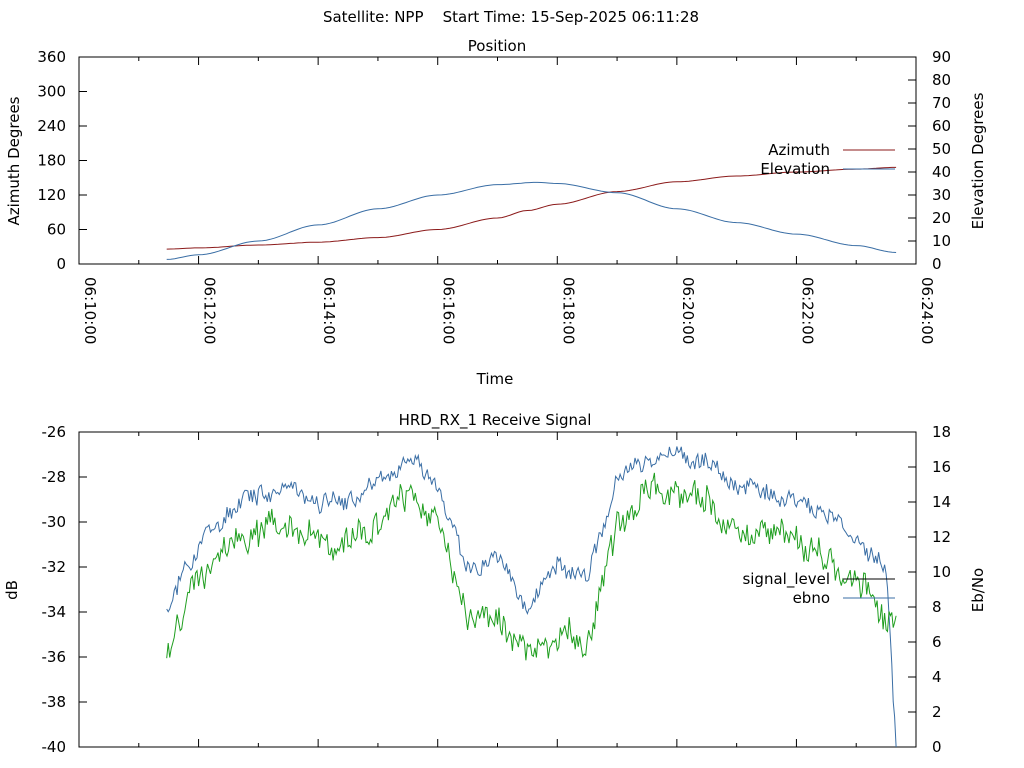 The width and height of the screenshot is (1024, 768). I want to click on y2-tick-label: 2, so click(937, 712).